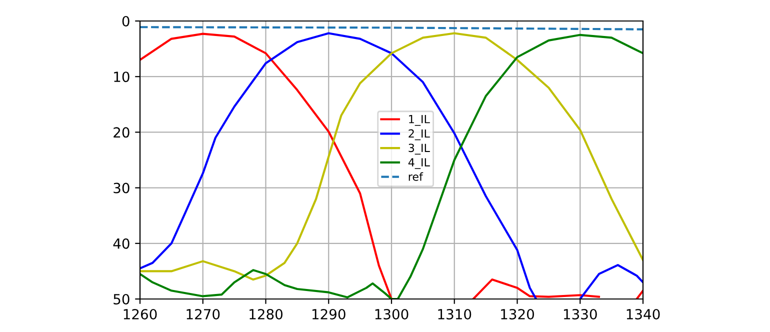 Image resolution: width=770 pixels, height=332 pixels. Describe the element at coordinates (455, 314) in the screenshot. I see `x-tick-label: 1310` at that location.